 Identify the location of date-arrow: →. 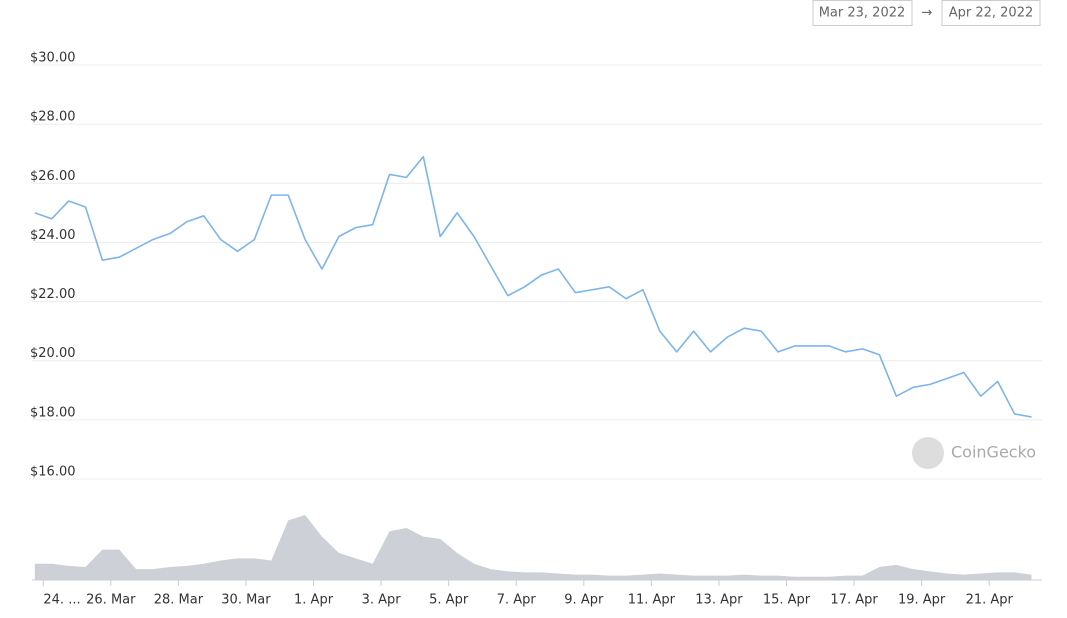
(927, 13).